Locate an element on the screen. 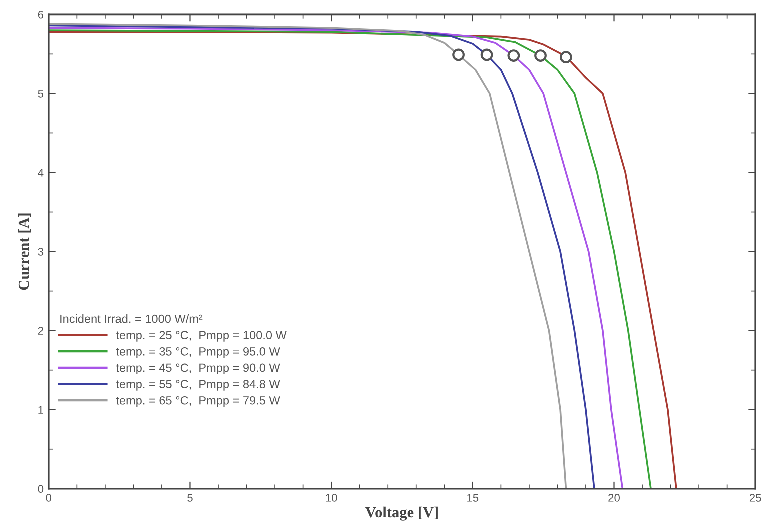 The height and width of the screenshot is (524, 764). y-tick-label: 2 is located at coordinates (41, 331).